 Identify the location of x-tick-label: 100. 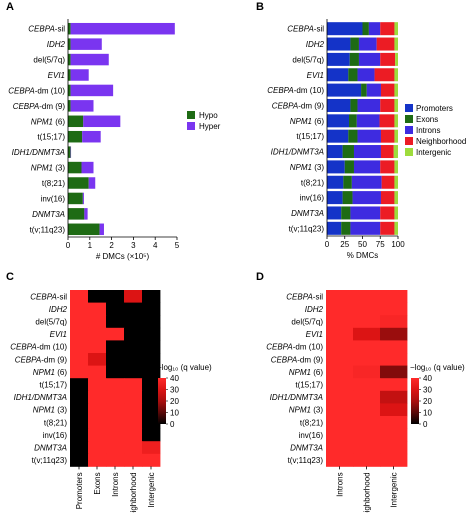
(398, 244).